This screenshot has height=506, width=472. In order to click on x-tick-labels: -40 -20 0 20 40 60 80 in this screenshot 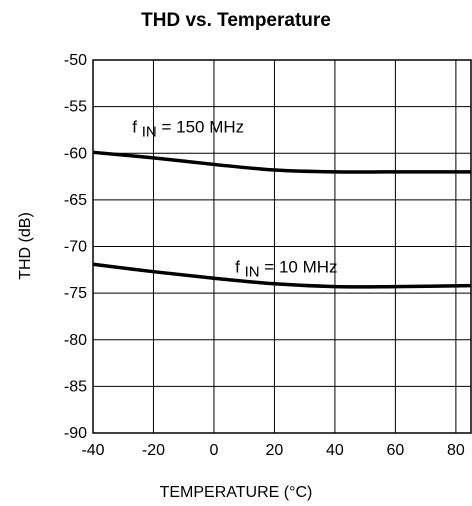, I will do `click(272, 450)`.